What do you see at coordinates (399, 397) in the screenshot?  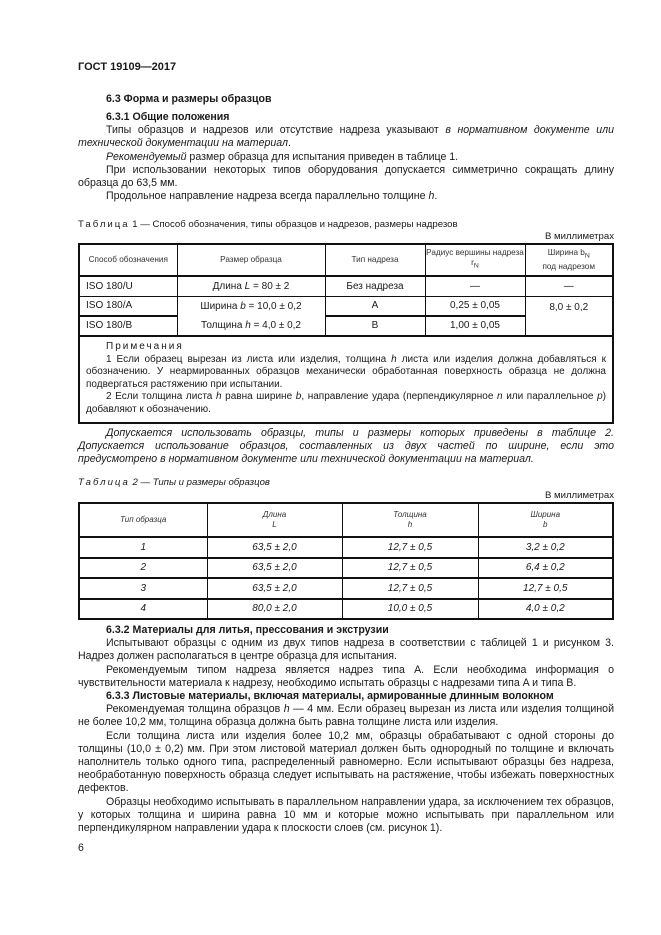 I see `text: , направление удара (перпендикулярное` at bounding box center [399, 397].